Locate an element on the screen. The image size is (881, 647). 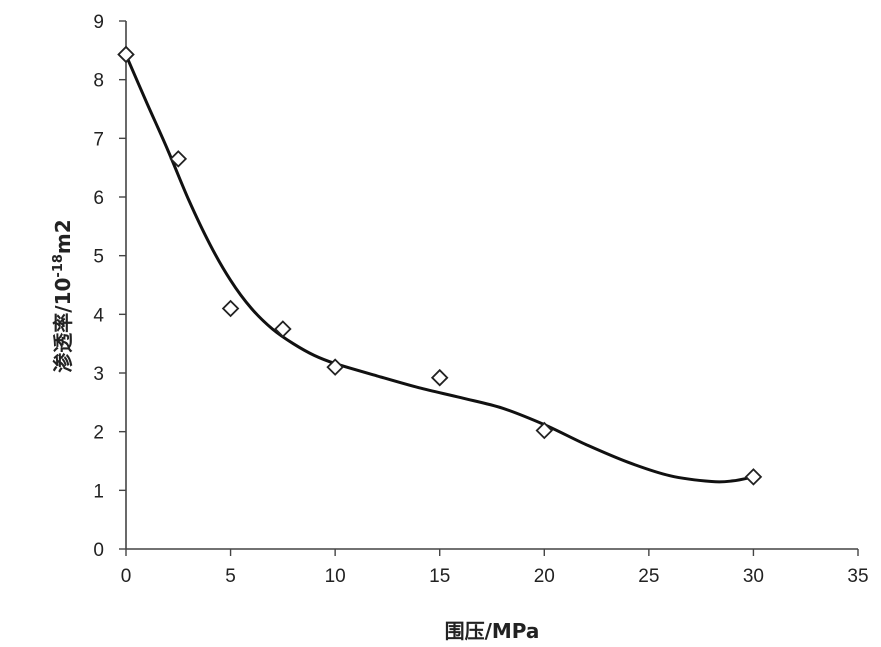
y-axis-title-unit: m2 is located at coordinates (63, 236).